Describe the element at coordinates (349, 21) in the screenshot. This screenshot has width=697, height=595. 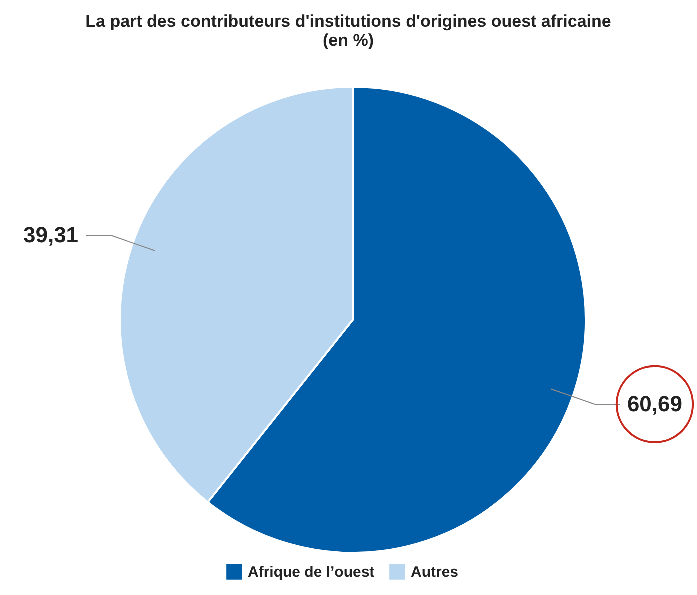
I see `text: La part des contributeurs d'institutions d'origines ouest africaine` at that location.